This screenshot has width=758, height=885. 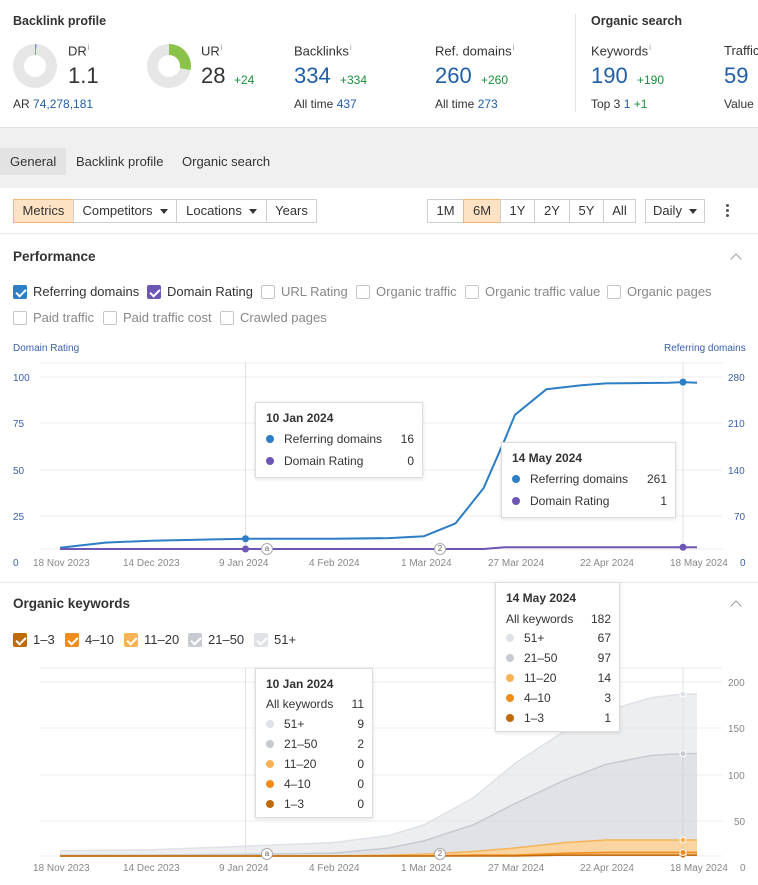 I want to click on performance-title: Performance, so click(x=54, y=256).